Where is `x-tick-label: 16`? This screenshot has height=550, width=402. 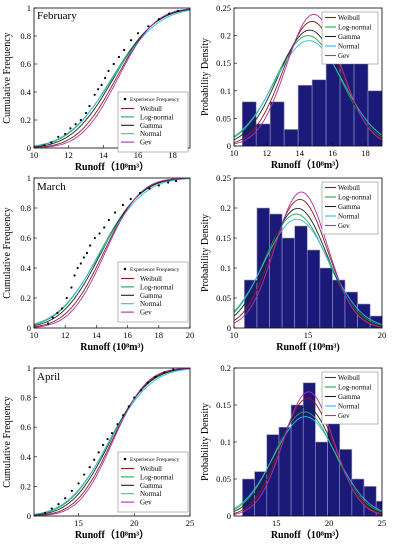
x-tick-label: 16 is located at coordinates (127, 335).